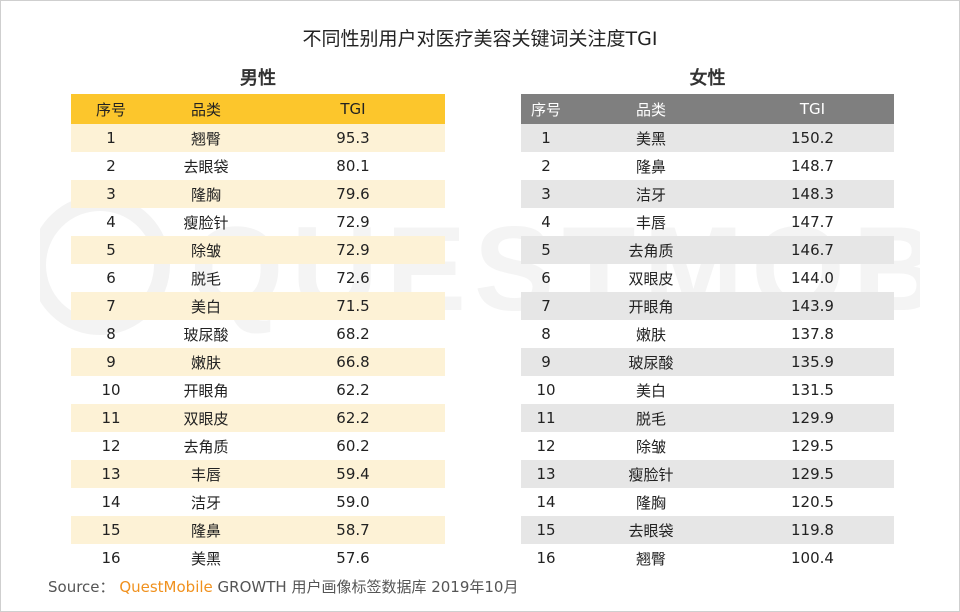 This screenshot has height=612, width=960. I want to click on female-table-row: 8 嫩肤 137.8, so click(707, 334).